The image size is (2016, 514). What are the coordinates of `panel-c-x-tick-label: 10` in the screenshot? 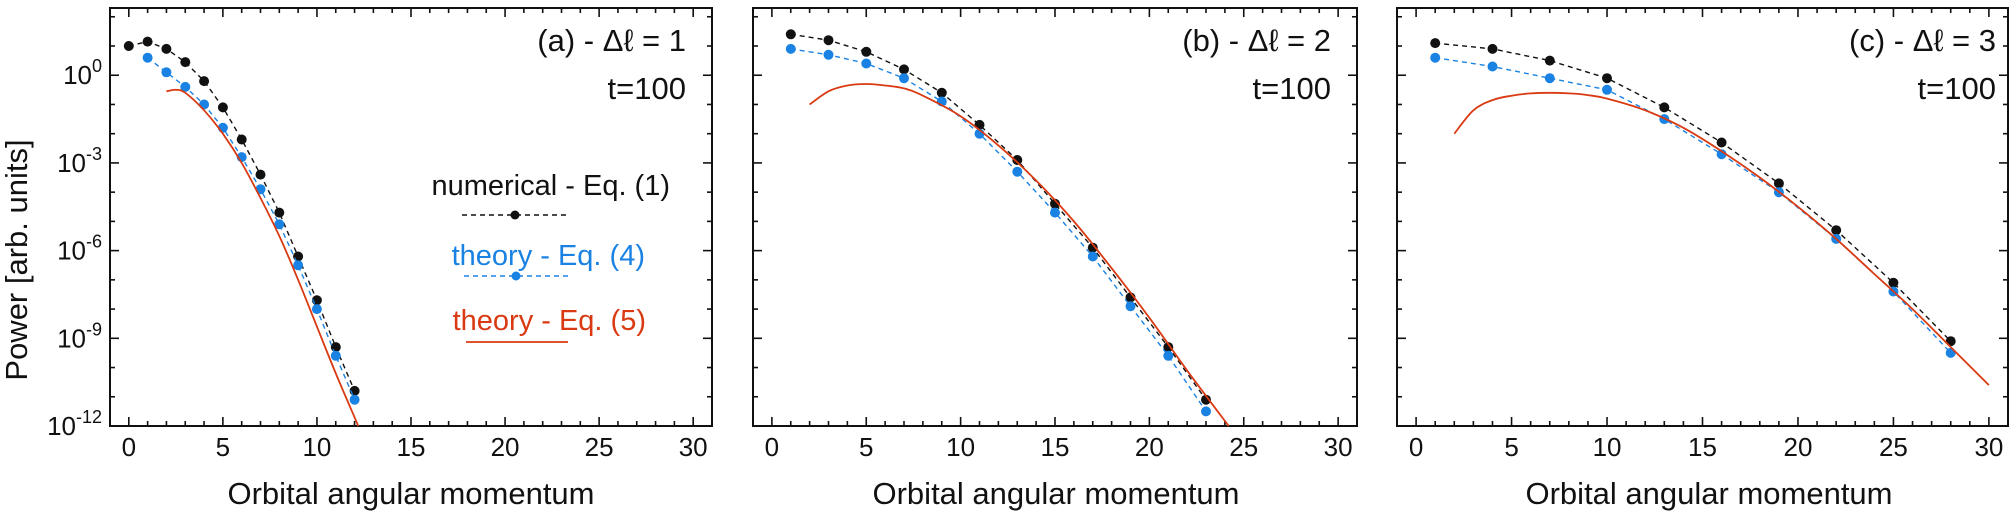 It's located at (1607, 447).